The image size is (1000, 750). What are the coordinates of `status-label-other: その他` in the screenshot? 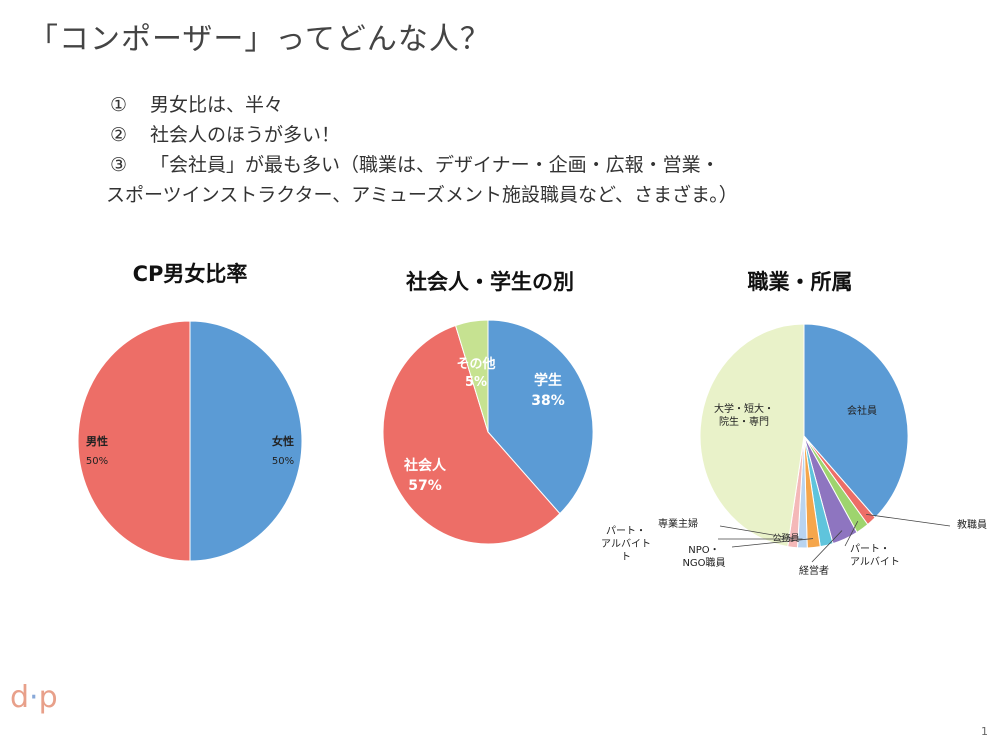 It's located at (475, 364).